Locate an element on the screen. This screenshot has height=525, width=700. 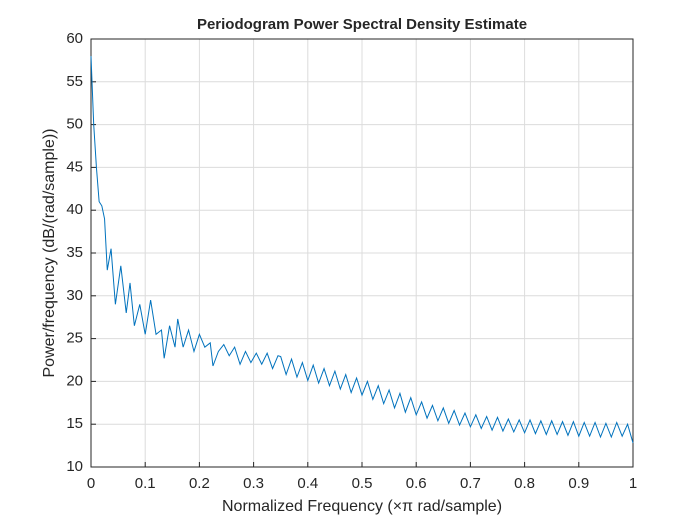
x-tick-label: 0.8 is located at coordinates (524, 483).